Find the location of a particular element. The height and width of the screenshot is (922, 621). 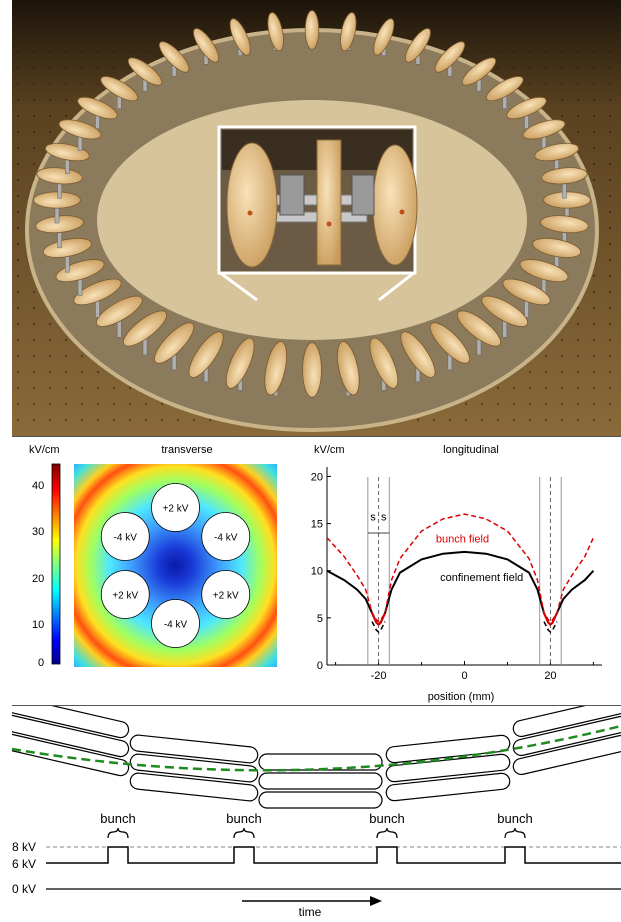

colorbar-tick-10: 10 is located at coordinates (38, 625).